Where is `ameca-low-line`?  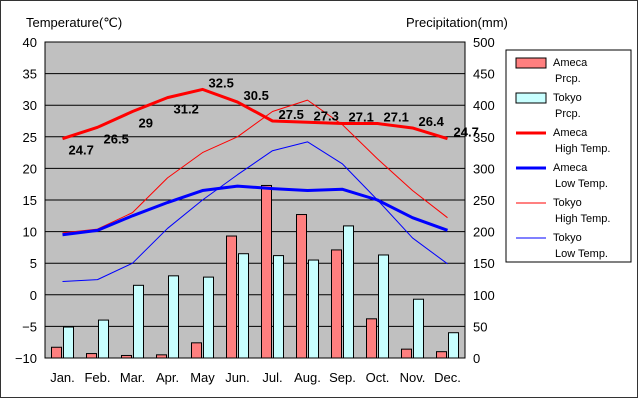
ameca-low-line is located at coordinates (255, 210).